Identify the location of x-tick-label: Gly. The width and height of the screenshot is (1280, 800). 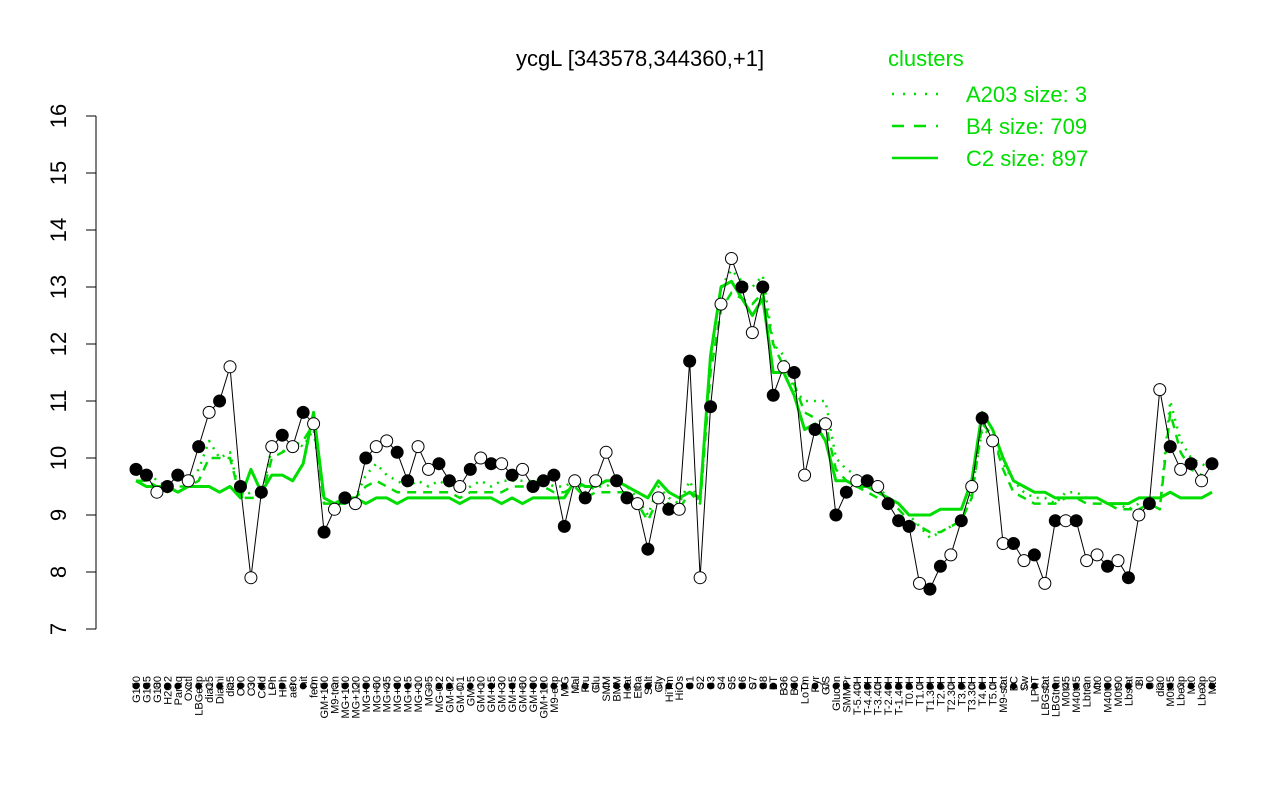
(659, 684).